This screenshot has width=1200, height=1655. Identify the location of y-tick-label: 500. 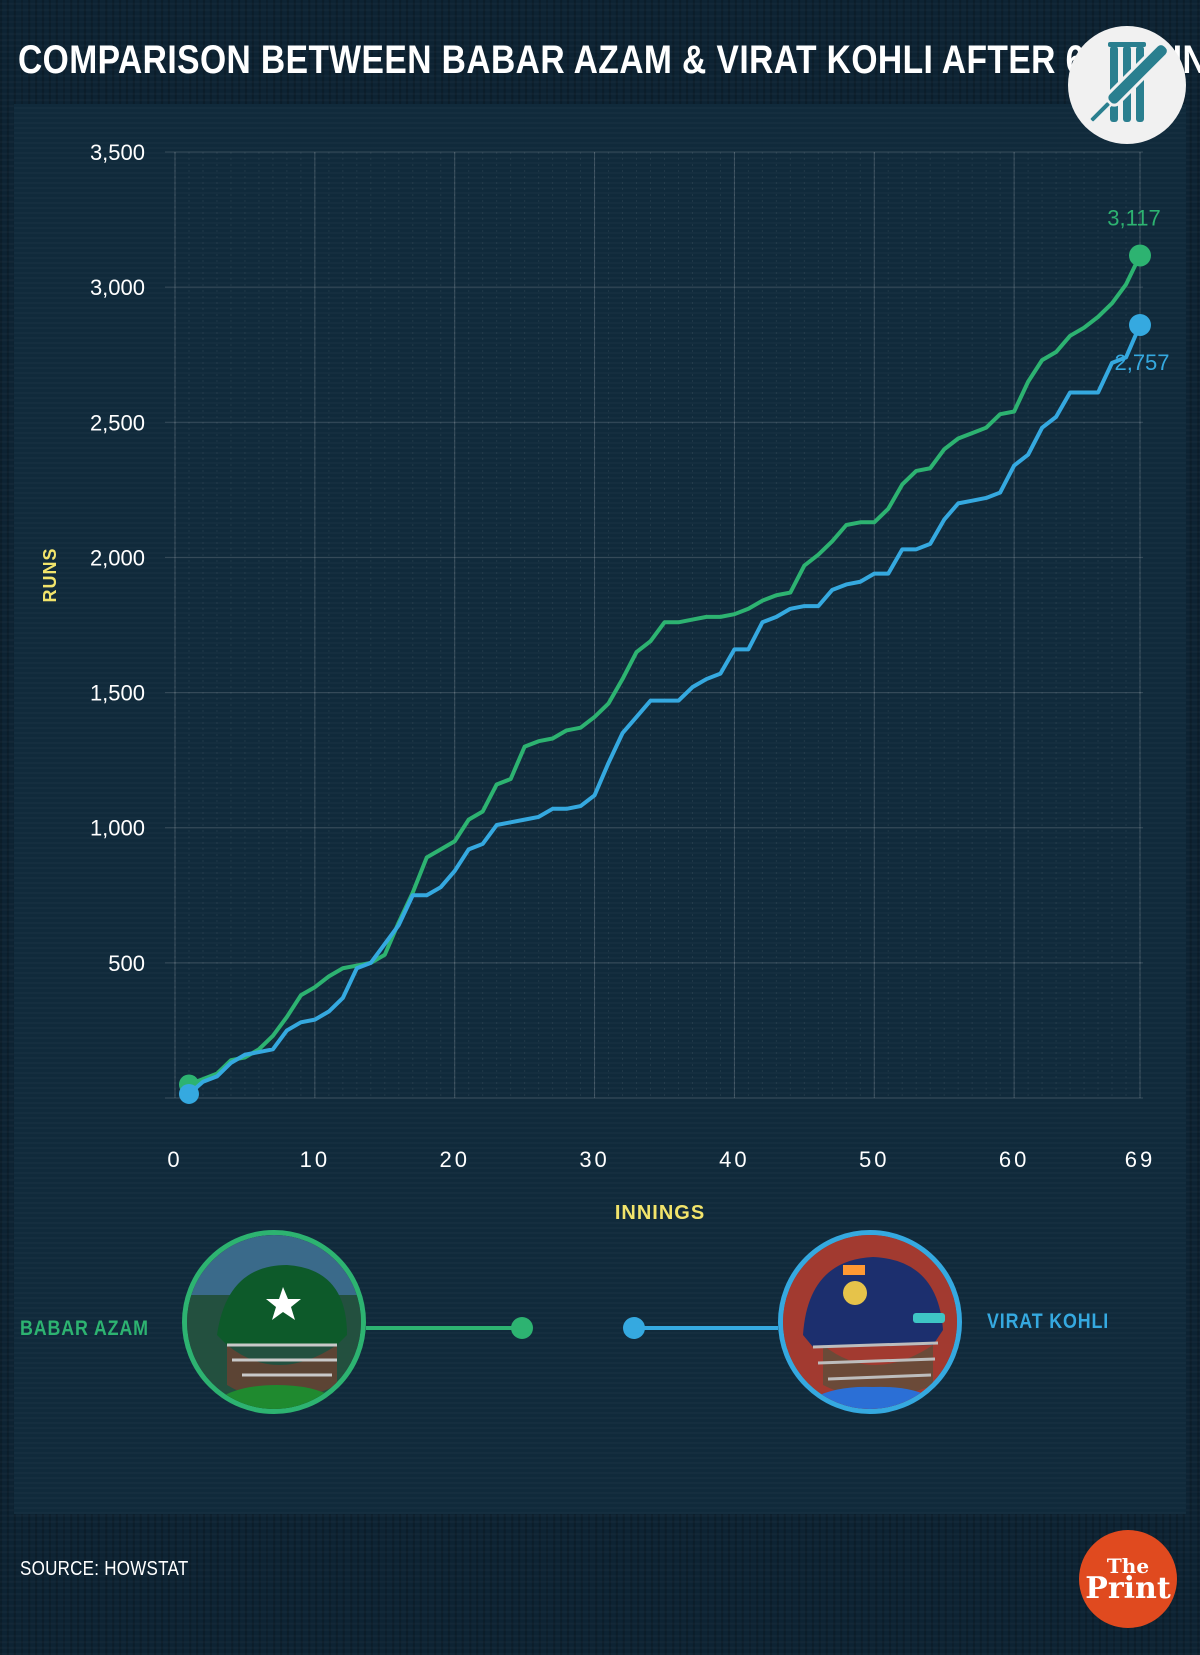
(126, 963).